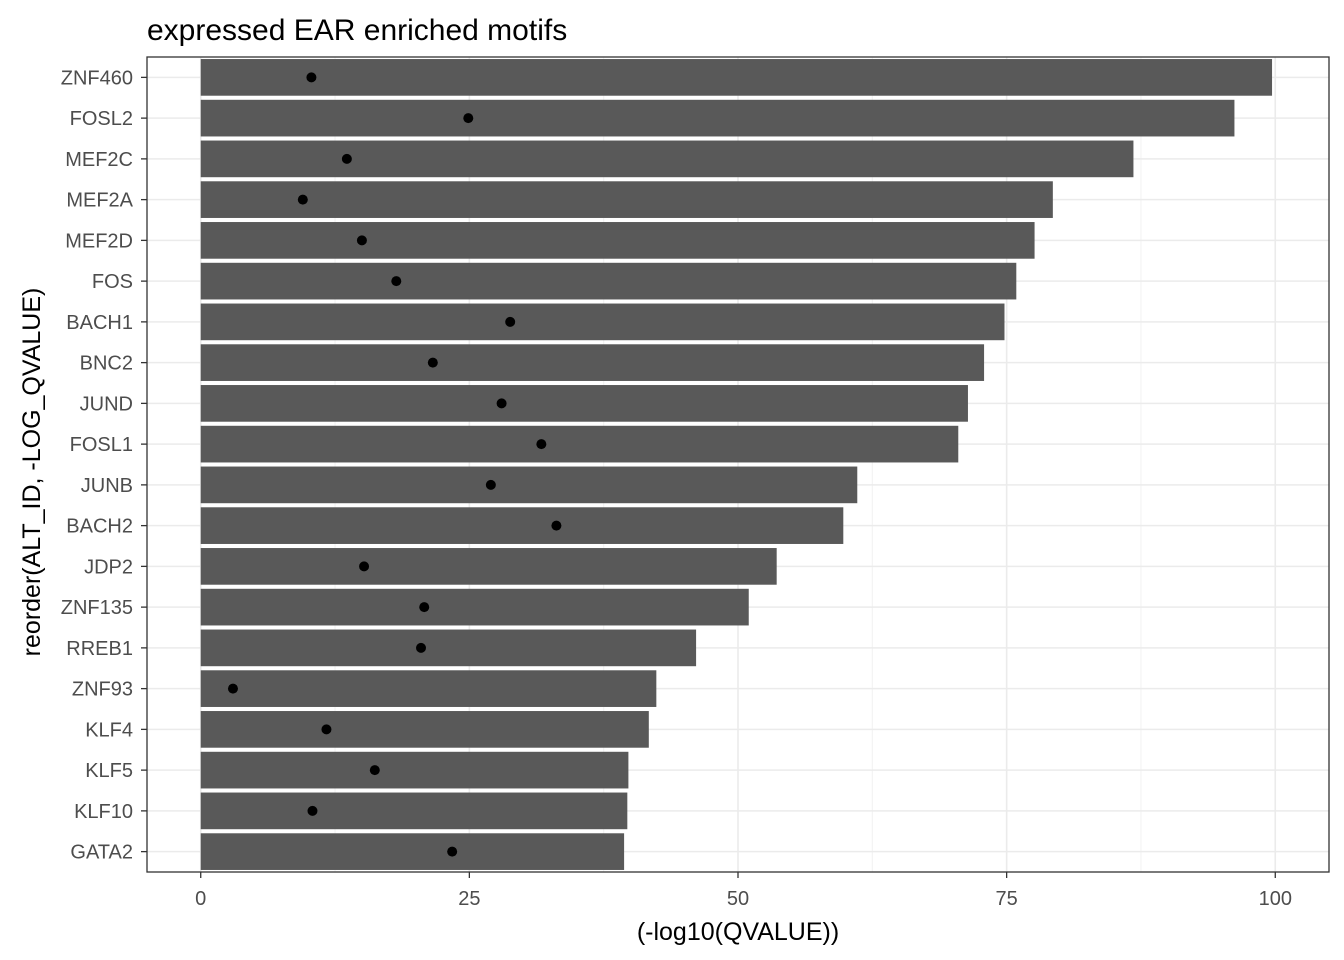 The height and width of the screenshot is (960, 1344). Describe the element at coordinates (99, 160) in the screenshot. I see `y-tick-label: MEF2C` at that location.